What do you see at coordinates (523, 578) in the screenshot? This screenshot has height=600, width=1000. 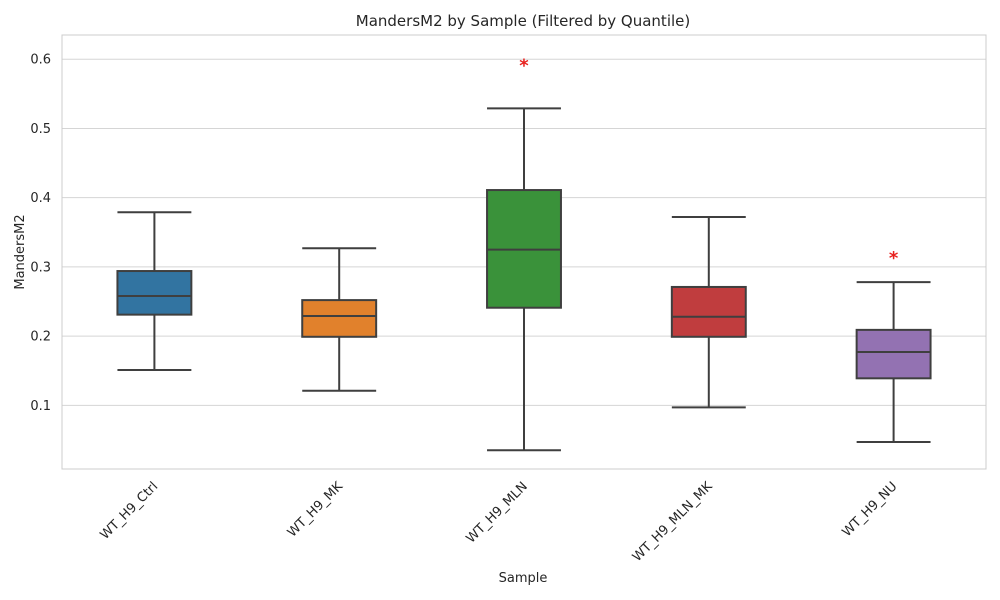 I see `x-axis-title: Sample` at bounding box center [523, 578].